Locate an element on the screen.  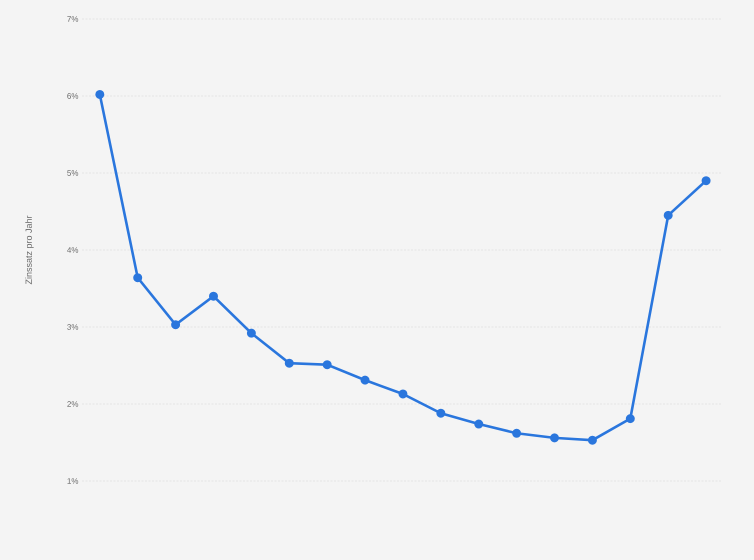
y-tick-label: 6% is located at coordinates (72, 96).